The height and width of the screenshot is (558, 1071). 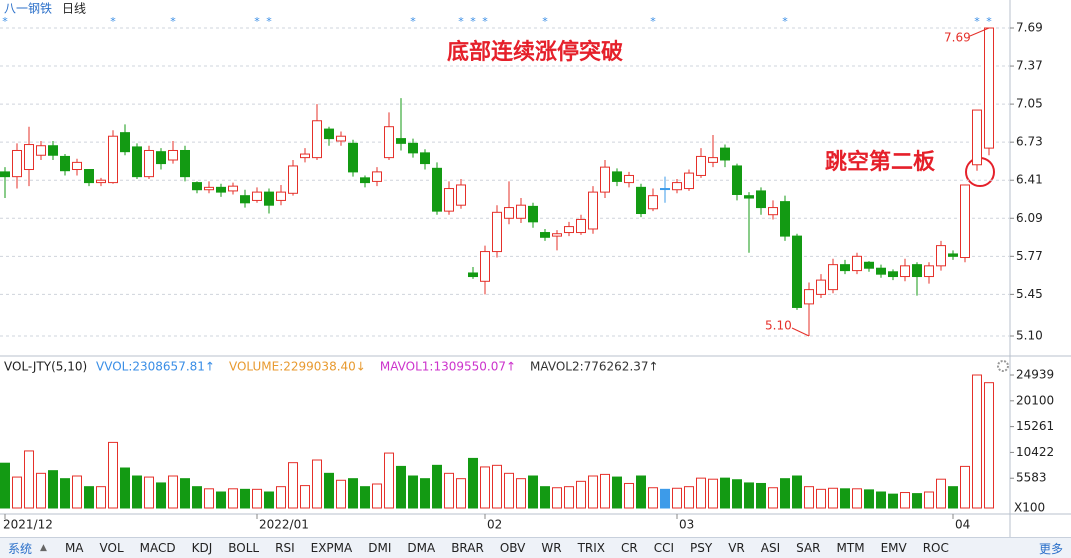 What do you see at coordinates (701, 548) in the screenshot?
I see `indicator-tab: PSY` at bounding box center [701, 548].